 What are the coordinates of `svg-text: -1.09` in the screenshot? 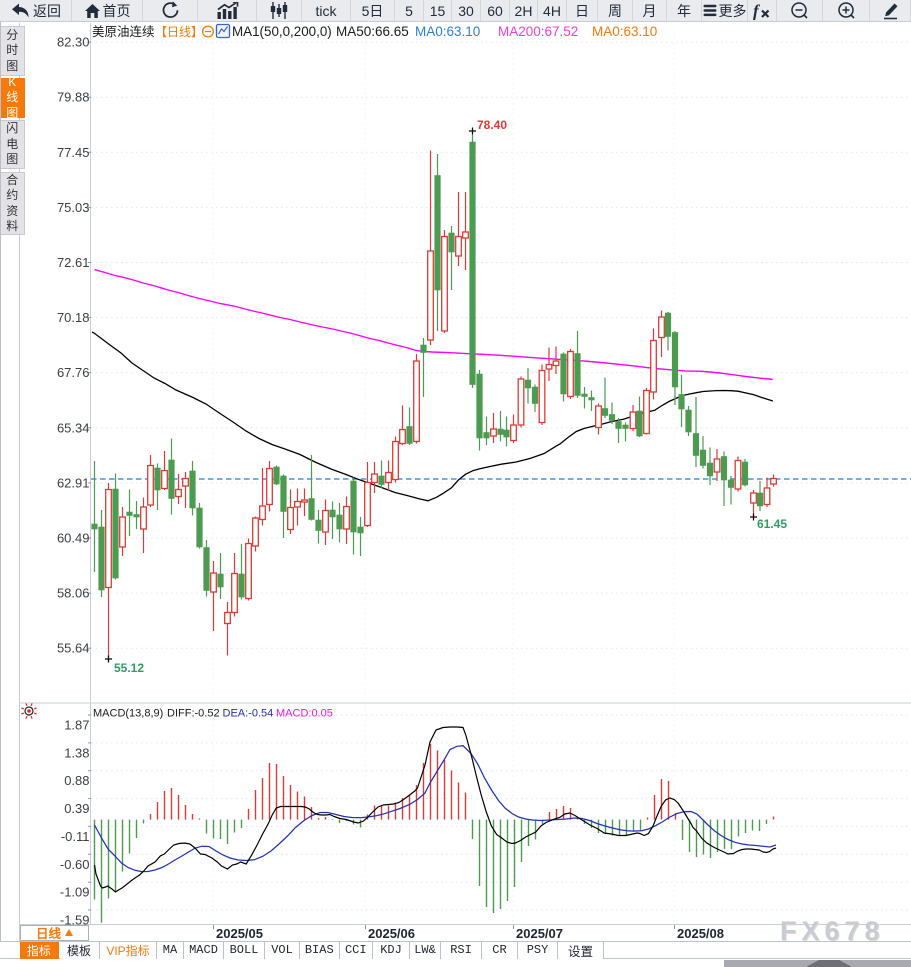 It's located at (75, 892).